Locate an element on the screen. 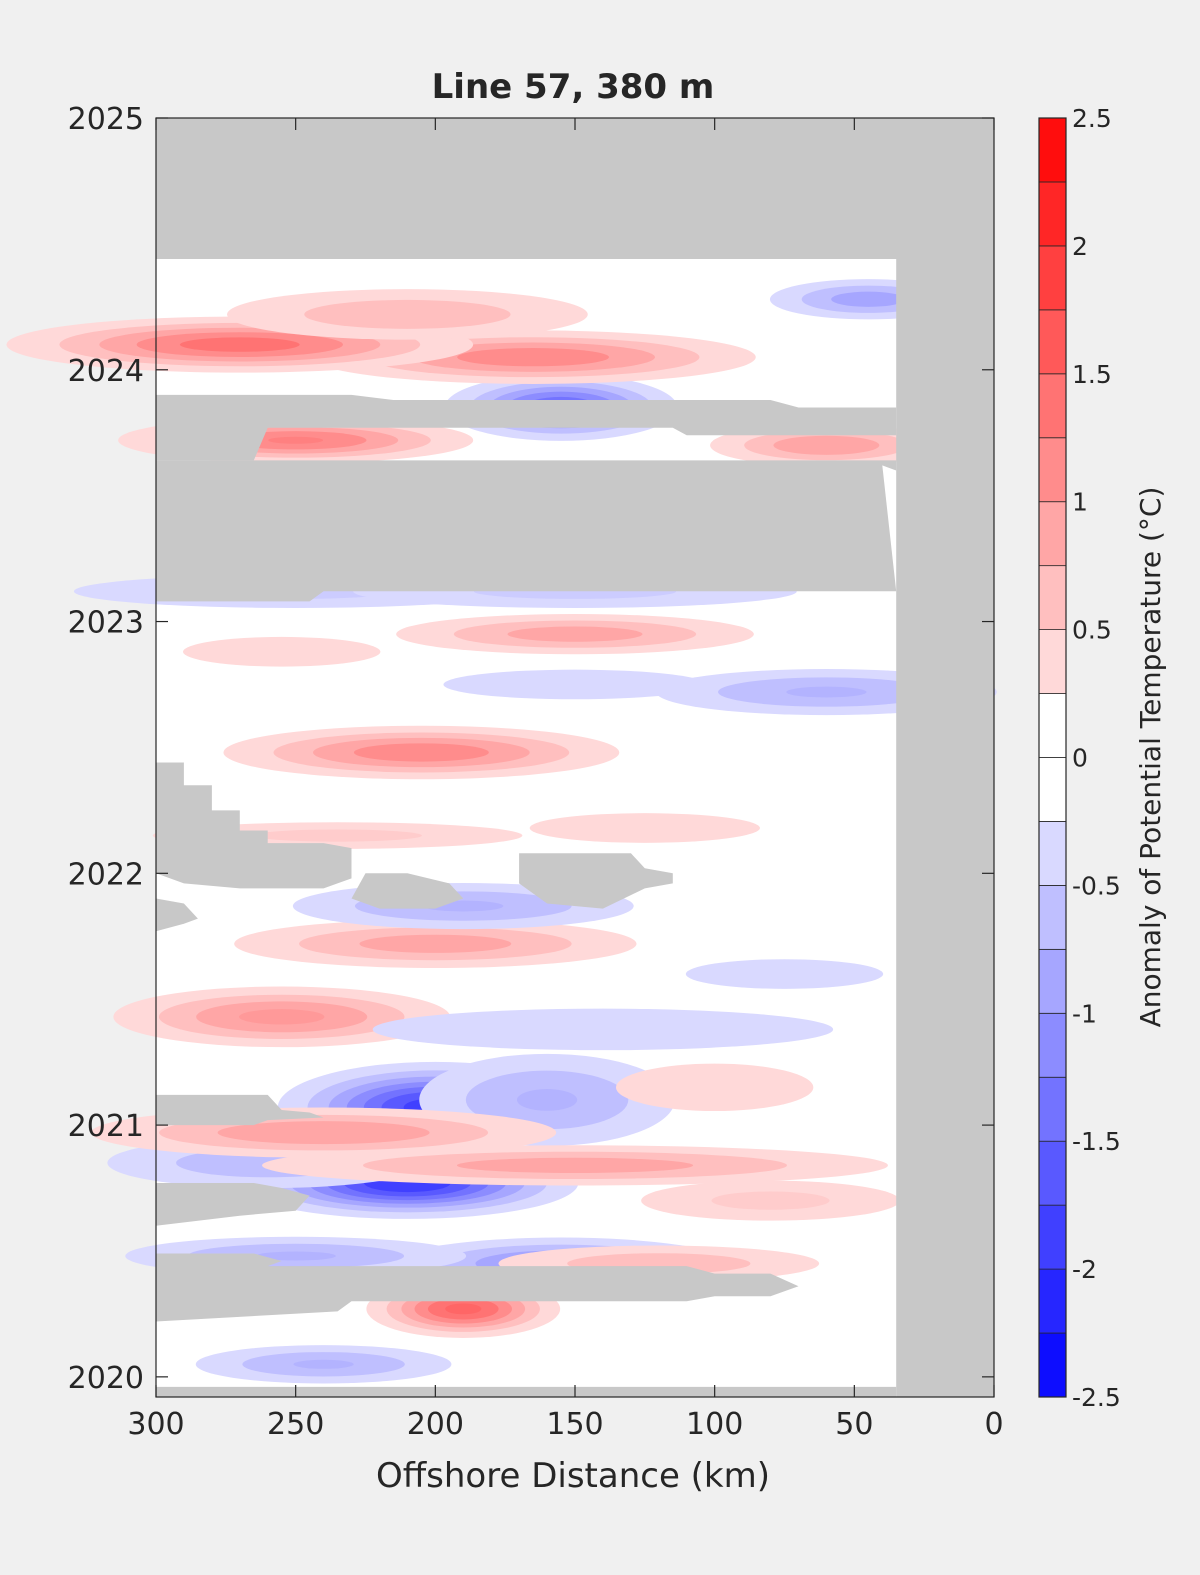 The image size is (1200, 1575). x-tick-label: 300 is located at coordinates (155, 1424).